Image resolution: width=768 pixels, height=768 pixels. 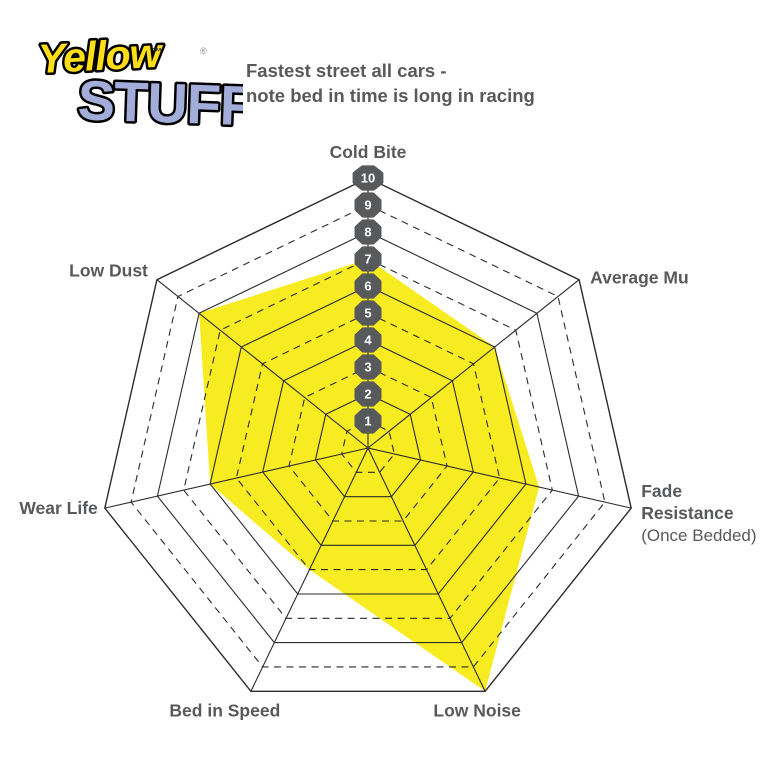 I want to click on yellowstuff-logo-svg: Yellow ™ STUFF ®, so click(x=145, y=83).